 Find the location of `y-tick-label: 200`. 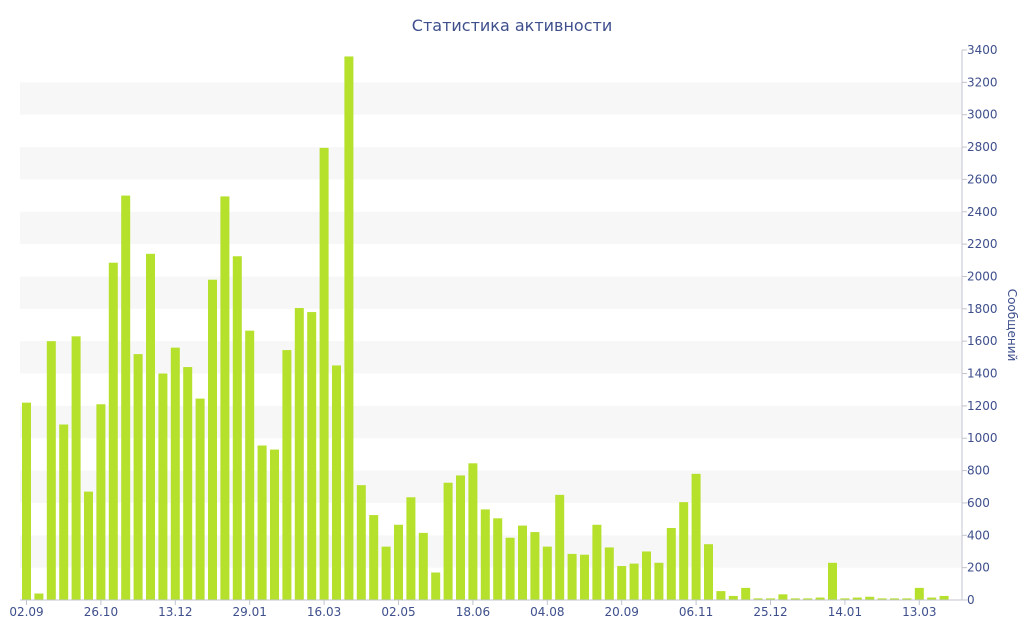

y-tick-label: 200 is located at coordinates (978, 568).